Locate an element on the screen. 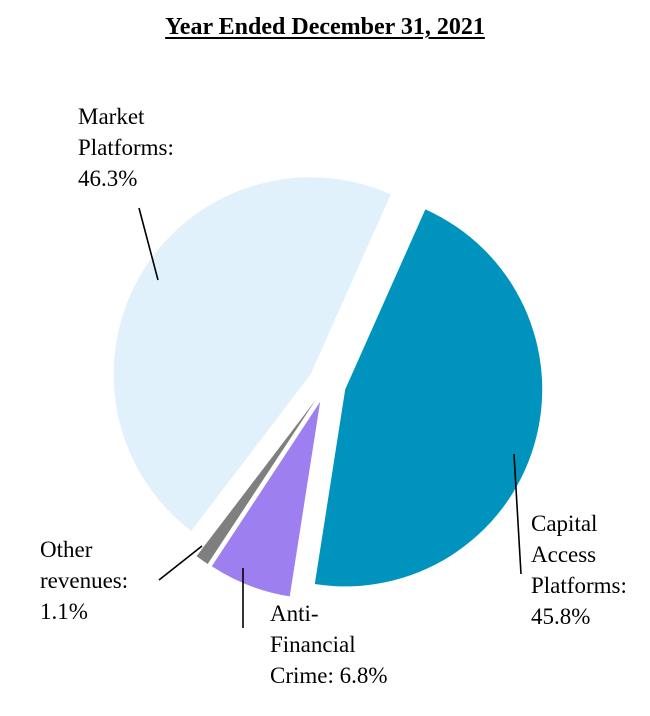 This screenshot has height=716, width=650. label-market-platforms-line1: Market is located at coordinates (111, 116).